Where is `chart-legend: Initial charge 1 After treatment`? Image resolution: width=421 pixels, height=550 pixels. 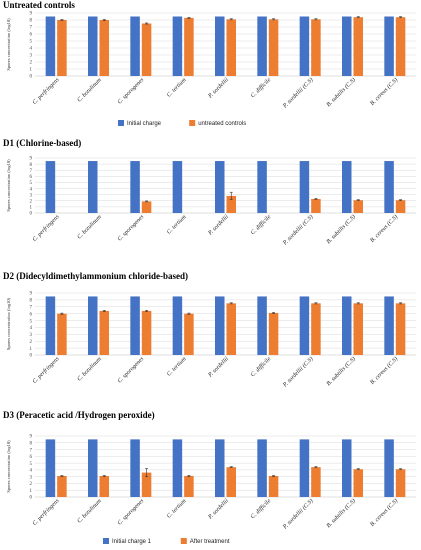 chart-legend: Initial charge 1 After treatment is located at coordinates (166, 541).